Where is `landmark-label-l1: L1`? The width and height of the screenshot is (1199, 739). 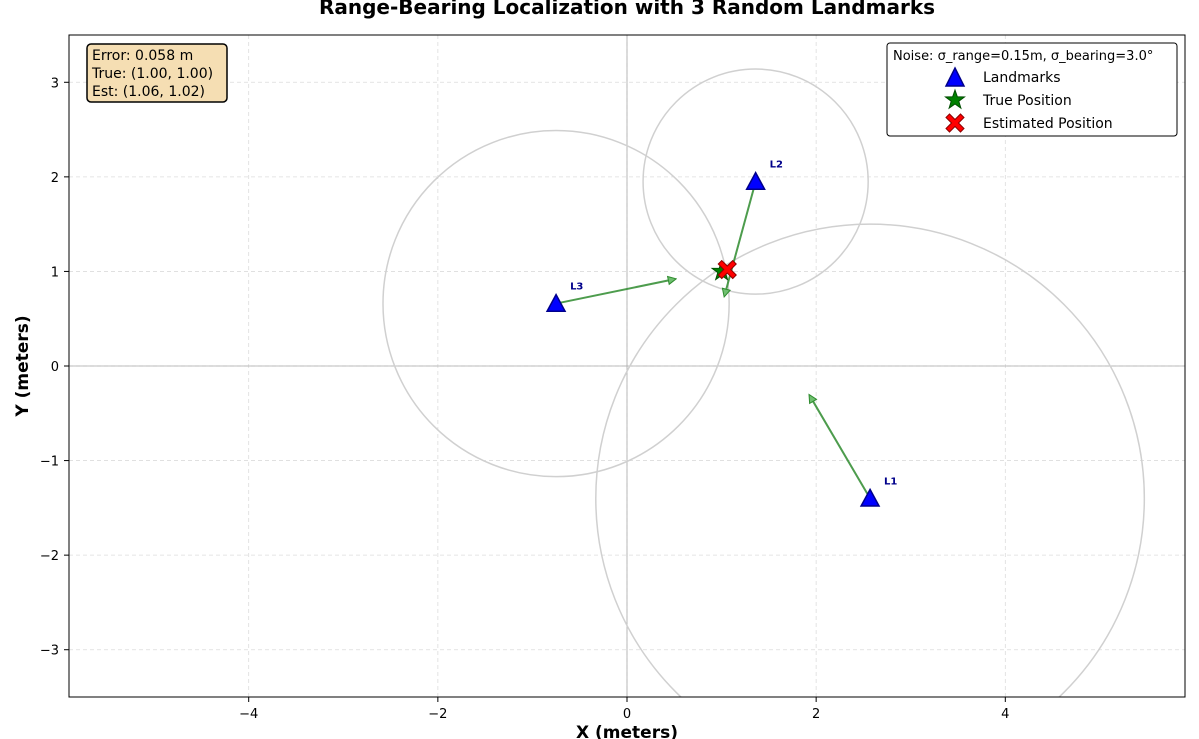
landmark-label-l1: L1 is located at coordinates (890, 481).